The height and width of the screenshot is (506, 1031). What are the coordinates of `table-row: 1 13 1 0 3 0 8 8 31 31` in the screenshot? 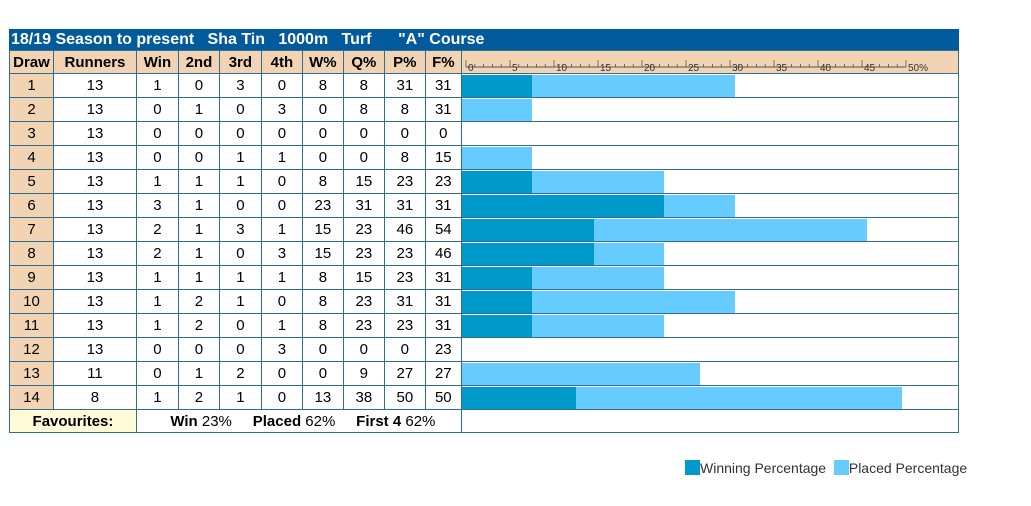 It's located at (484, 85).